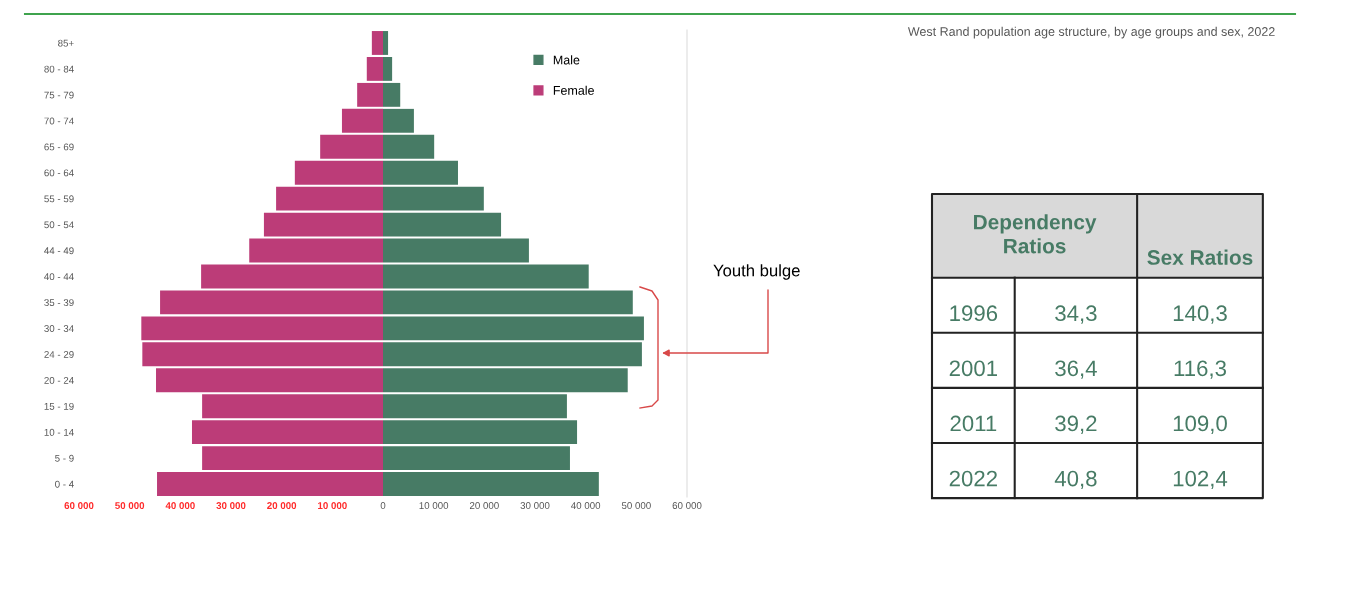 This screenshot has height=597, width=1357. What do you see at coordinates (59, 121) in the screenshot?
I see `y-tick-label: 70 - 74` at bounding box center [59, 121].